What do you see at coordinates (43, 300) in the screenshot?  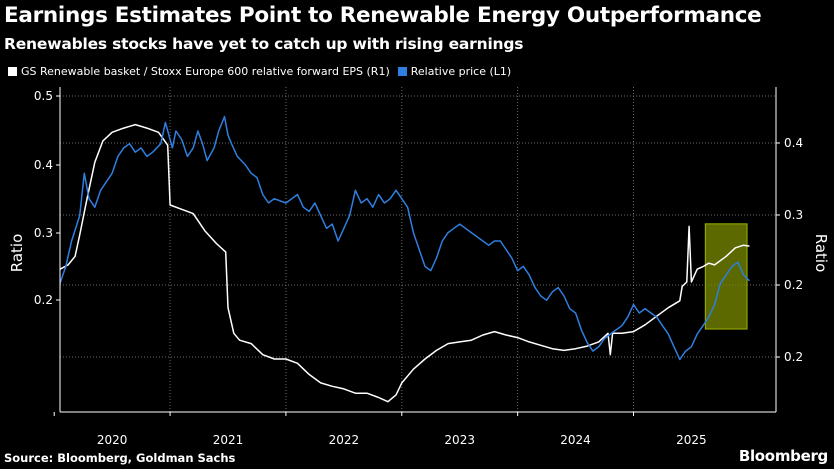 I see `left-tick-label-3: 0.2` at bounding box center [43, 300].